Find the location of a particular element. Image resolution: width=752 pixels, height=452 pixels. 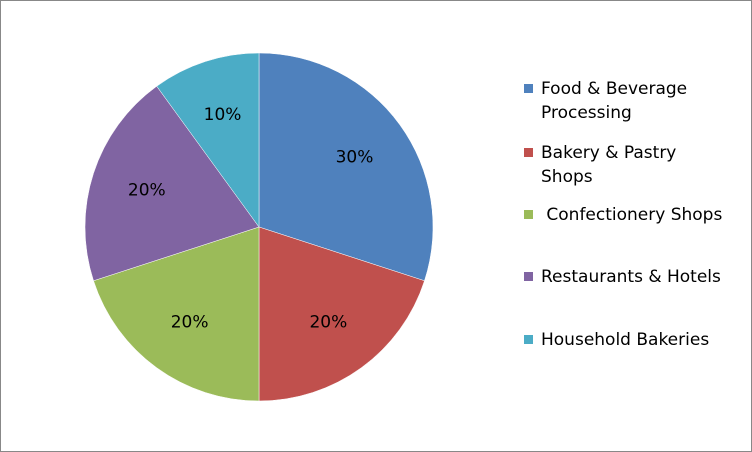

data-label-food-beverage: 30% is located at coordinates (355, 158).